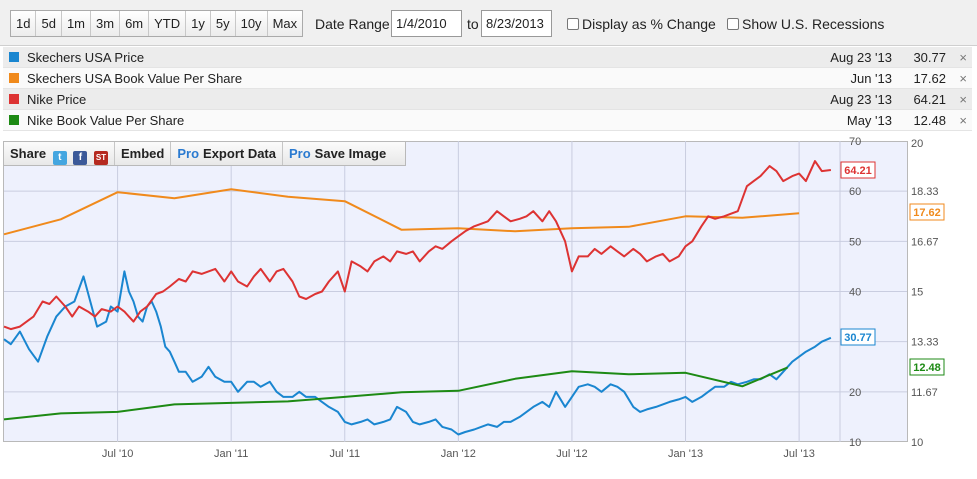 The height and width of the screenshot is (479, 977). What do you see at coordinates (28, 153) in the screenshot?
I see `share-label: Share` at bounding box center [28, 153].